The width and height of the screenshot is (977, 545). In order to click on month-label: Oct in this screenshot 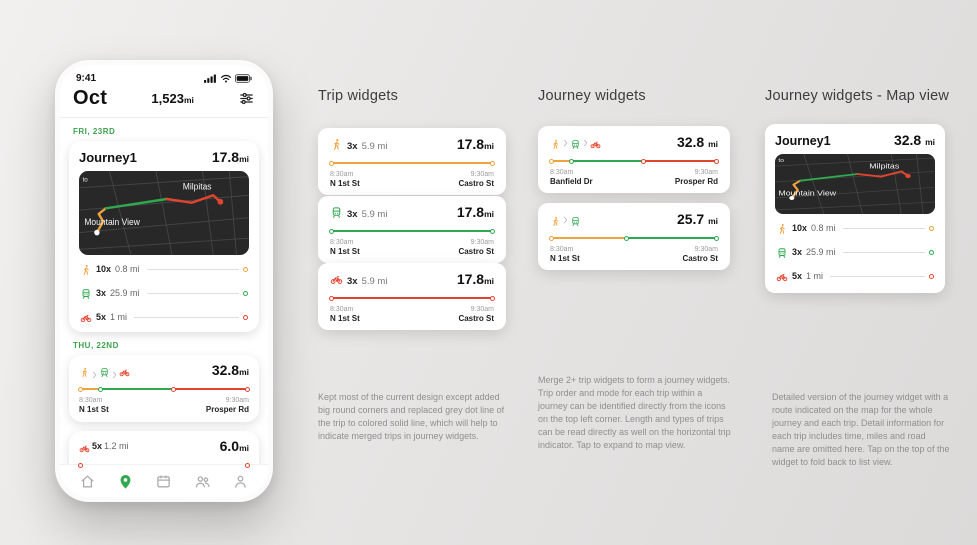, I will do `click(90, 98)`.